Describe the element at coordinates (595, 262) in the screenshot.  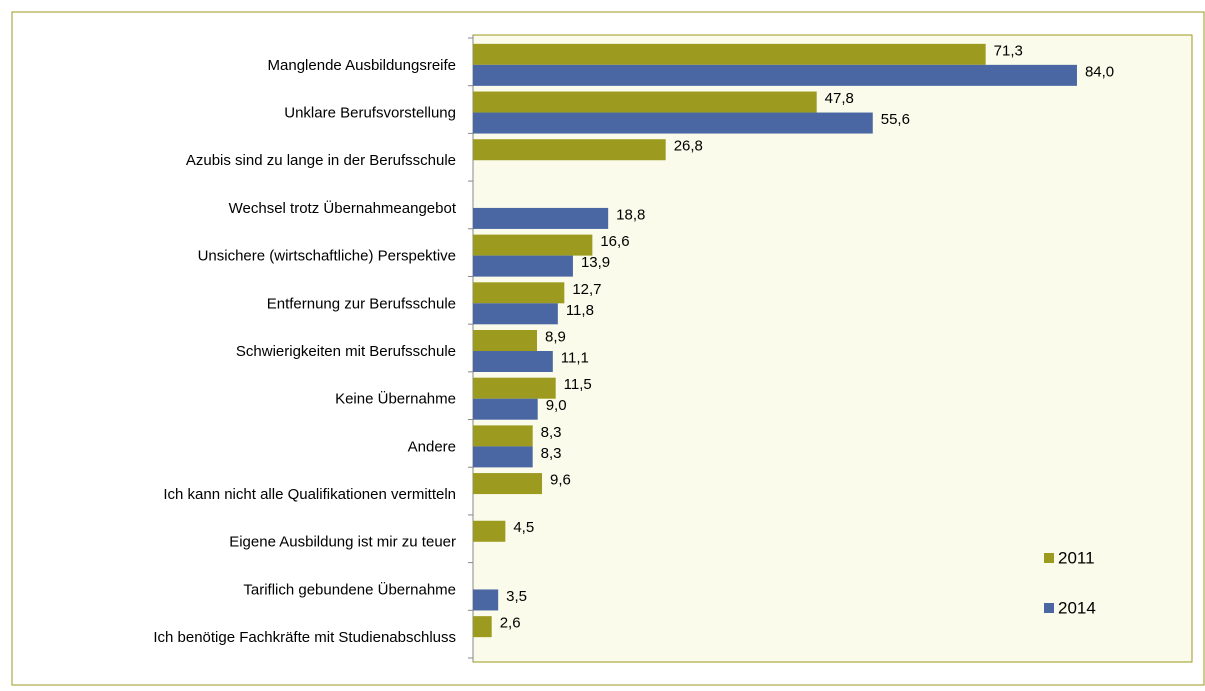
I see `value-label: 13,9` at that location.